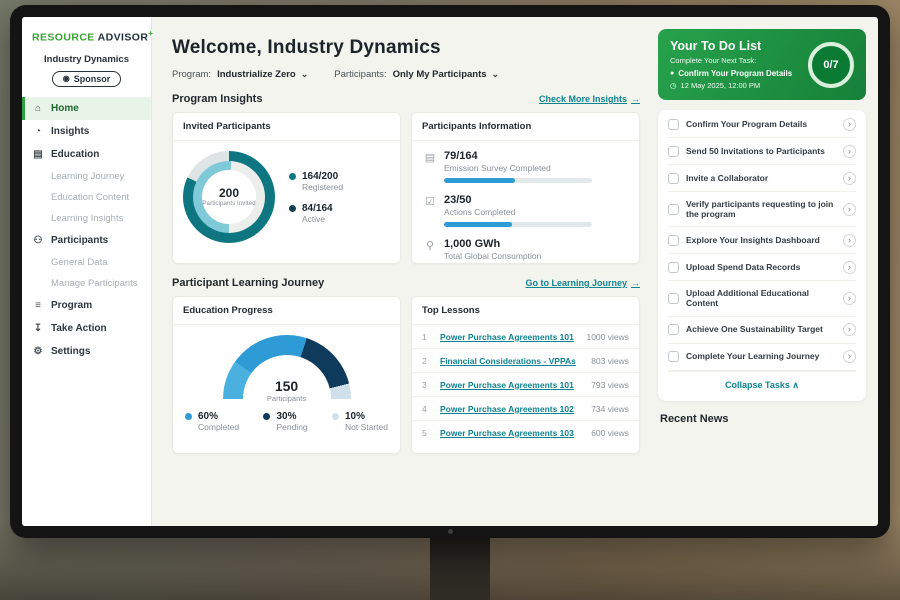  I want to click on arrow-right-icon: →, so click(635, 99).